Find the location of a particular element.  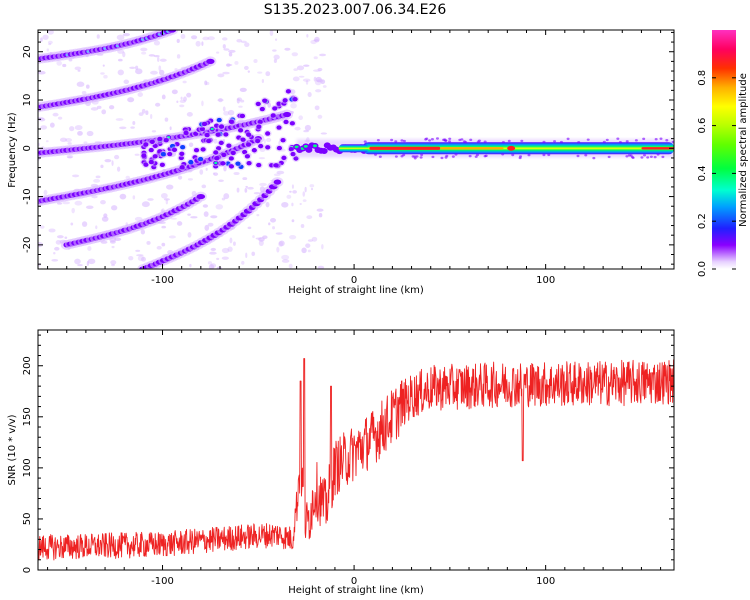

cluster-hot is located at coordinates (212, 129).